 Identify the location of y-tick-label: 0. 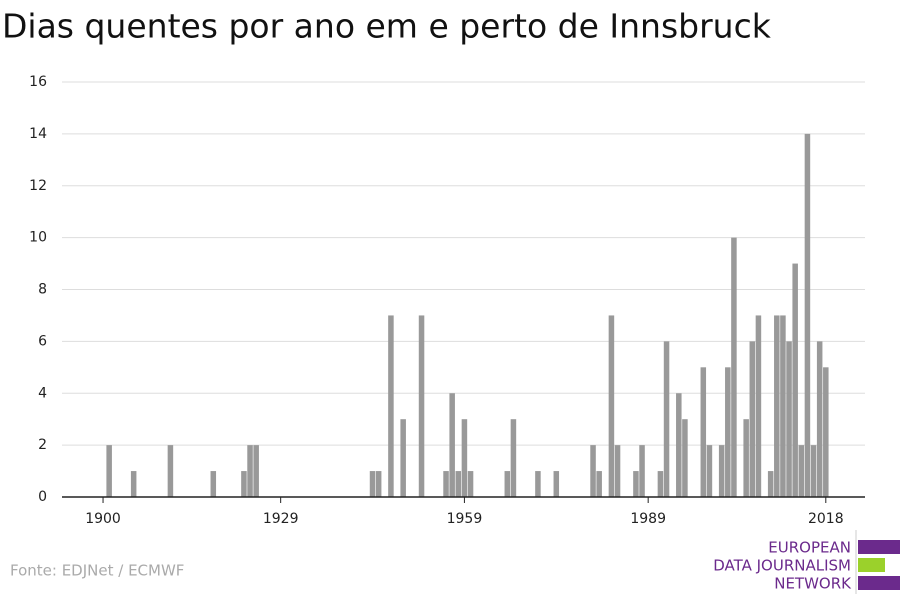
(42, 497).